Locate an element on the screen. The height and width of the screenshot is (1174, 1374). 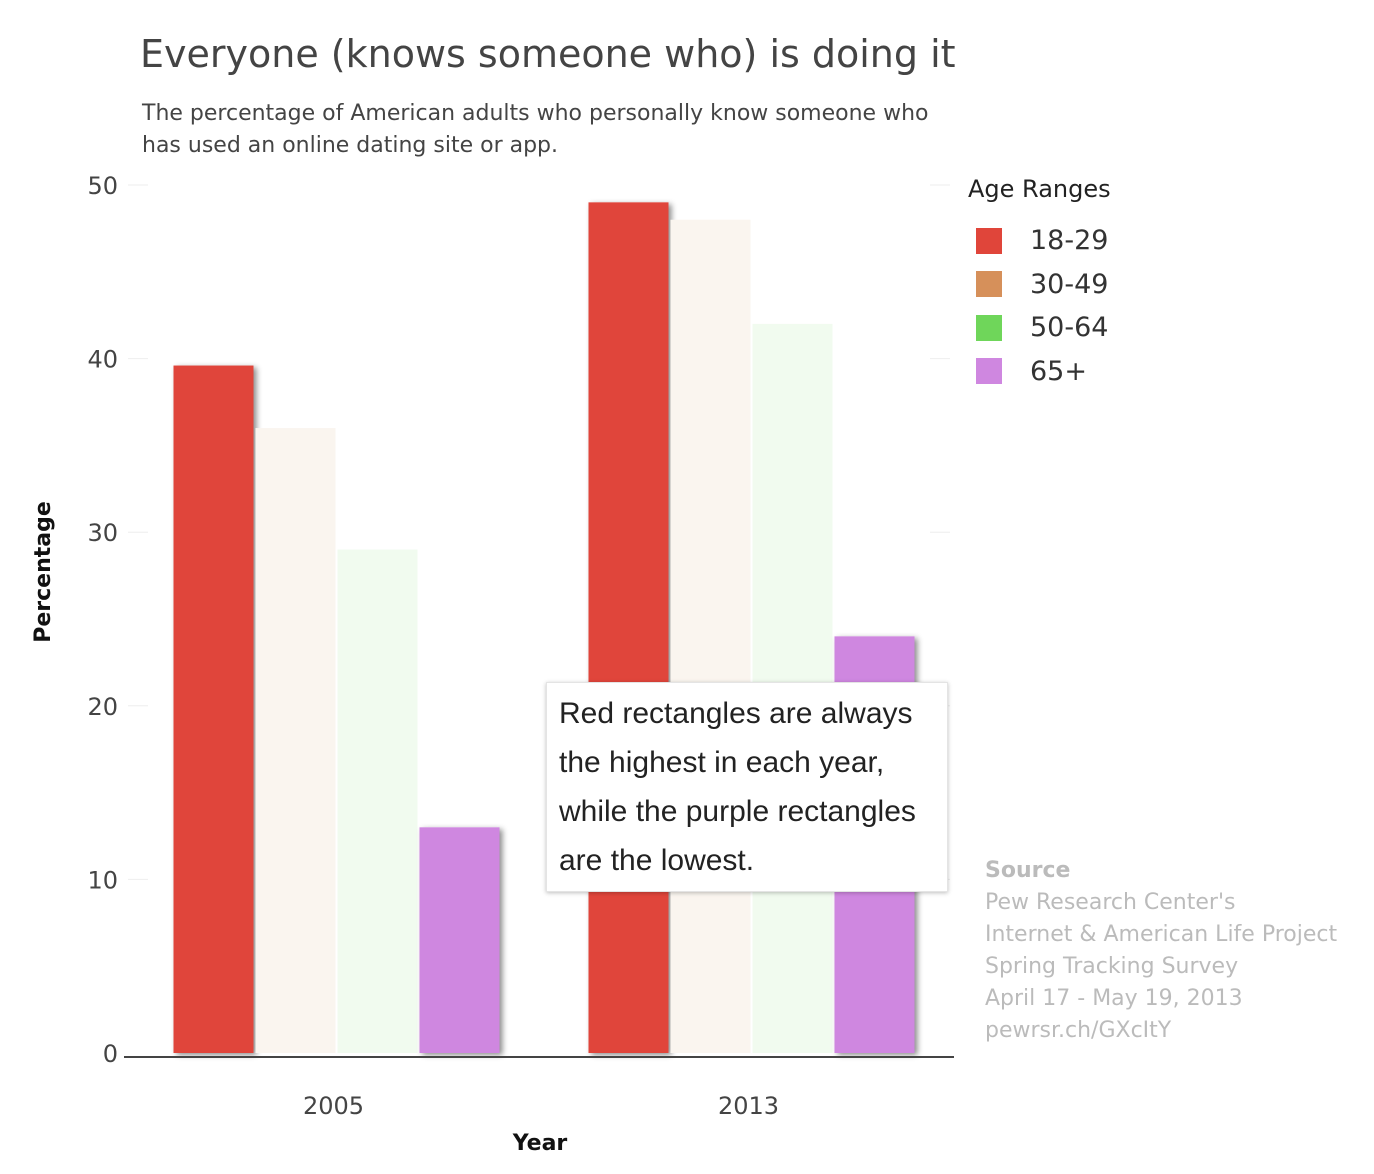
chart-title: Everyone (knows someone who) is doing it is located at coordinates (548, 54).